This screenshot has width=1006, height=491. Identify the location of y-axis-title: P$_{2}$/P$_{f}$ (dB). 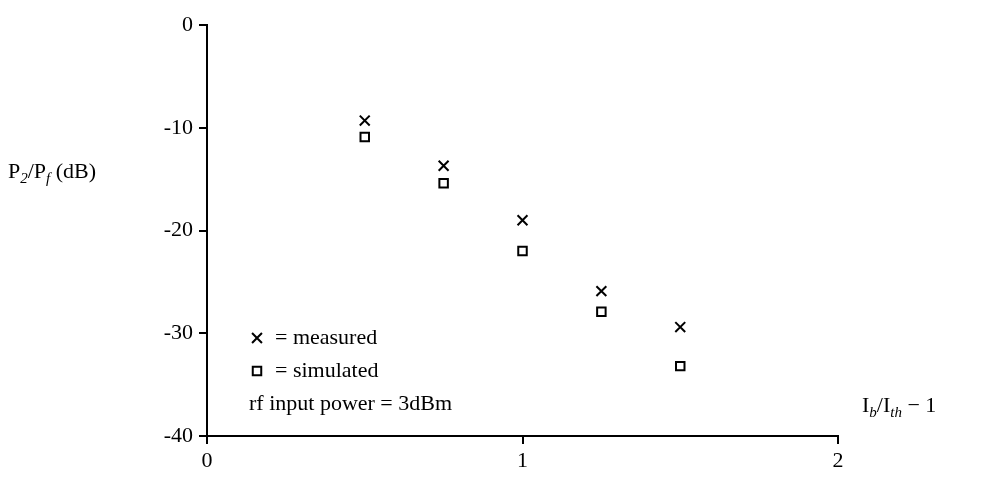
(52, 173).